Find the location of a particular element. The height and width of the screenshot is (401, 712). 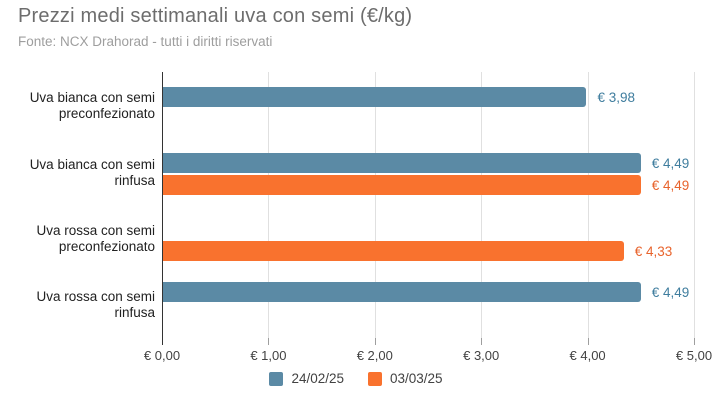

category-label-uva-bianca-rinfusa: Uva bianca con semi rinfusa is located at coordinates (77, 173).